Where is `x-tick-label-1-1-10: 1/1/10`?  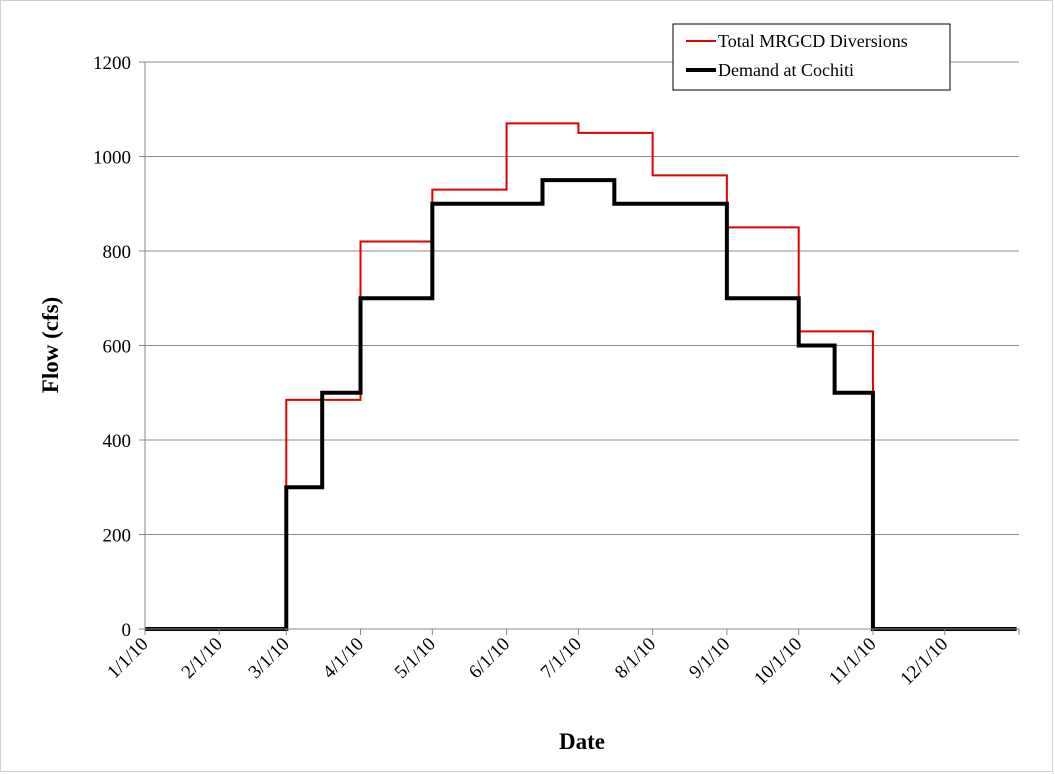
x-tick-label-1-1-10: 1/1/10 is located at coordinates (127, 658).